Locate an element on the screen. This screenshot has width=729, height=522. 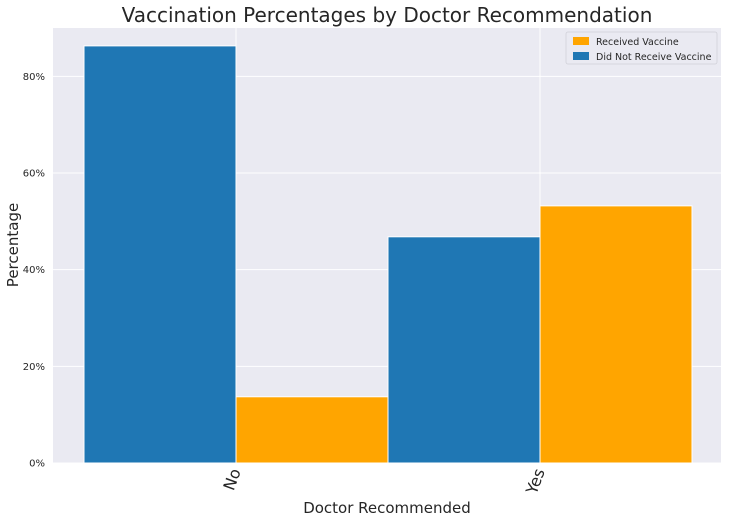
x-tick-labels: No Yes is located at coordinates (383, 482).